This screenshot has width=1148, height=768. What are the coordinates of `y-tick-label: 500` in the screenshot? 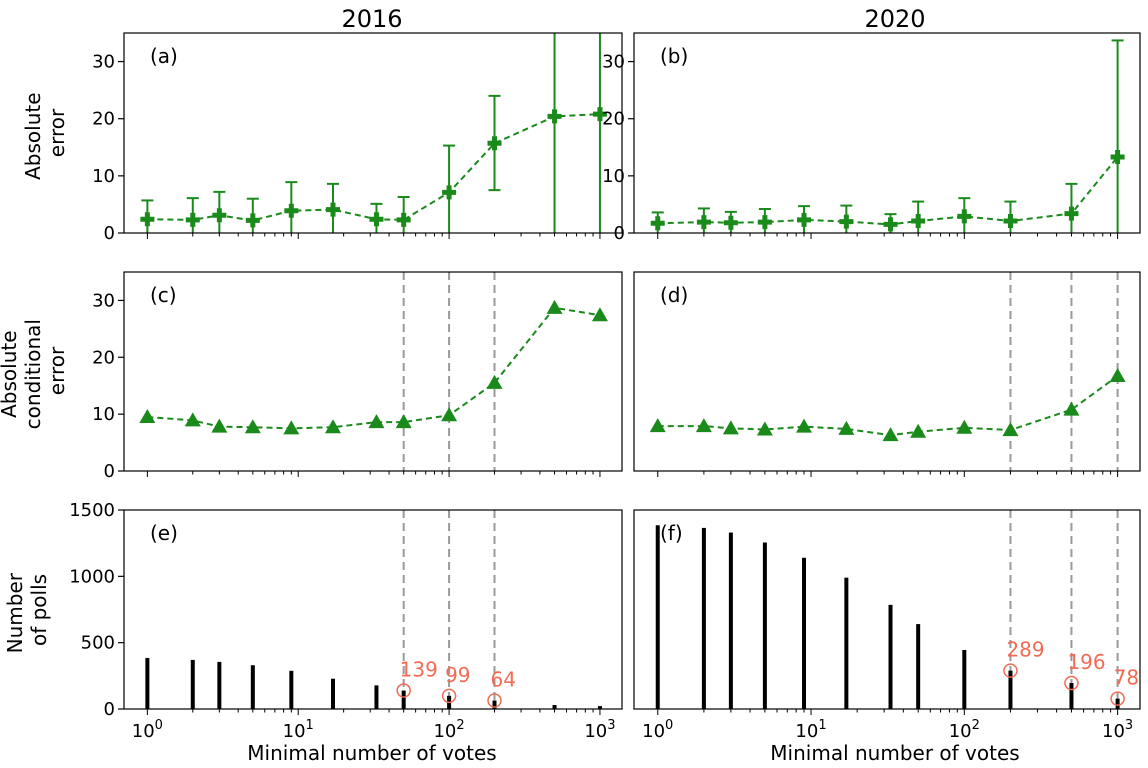 It's located at (98, 643).